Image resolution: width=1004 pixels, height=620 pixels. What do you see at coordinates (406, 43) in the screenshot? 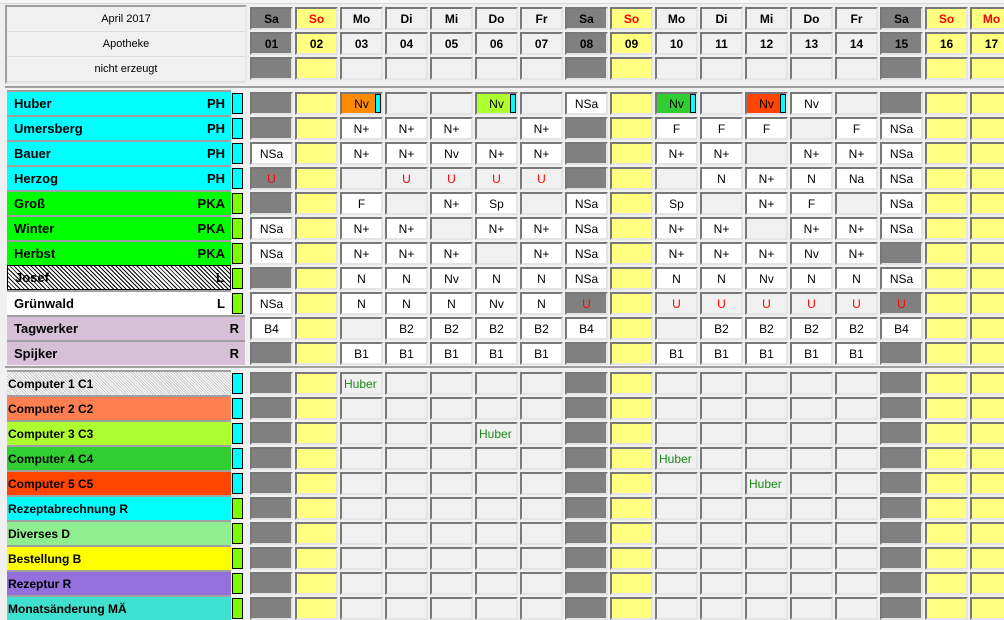
I see `date-header: 04` at bounding box center [406, 43].